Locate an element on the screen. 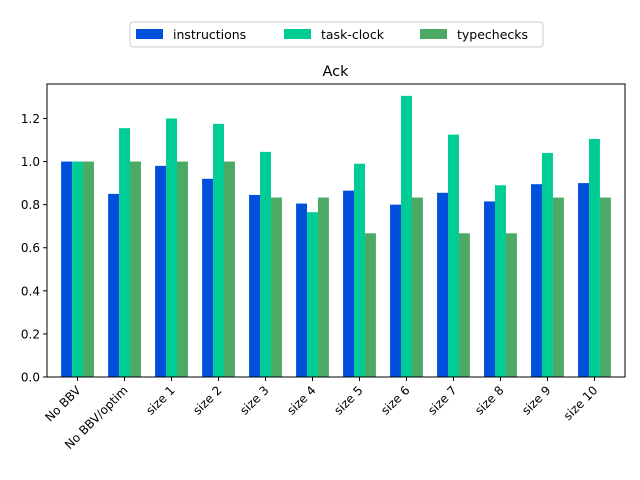 The height and width of the screenshot is (480, 640). legend-label-instructions: instructions is located at coordinates (209, 34).